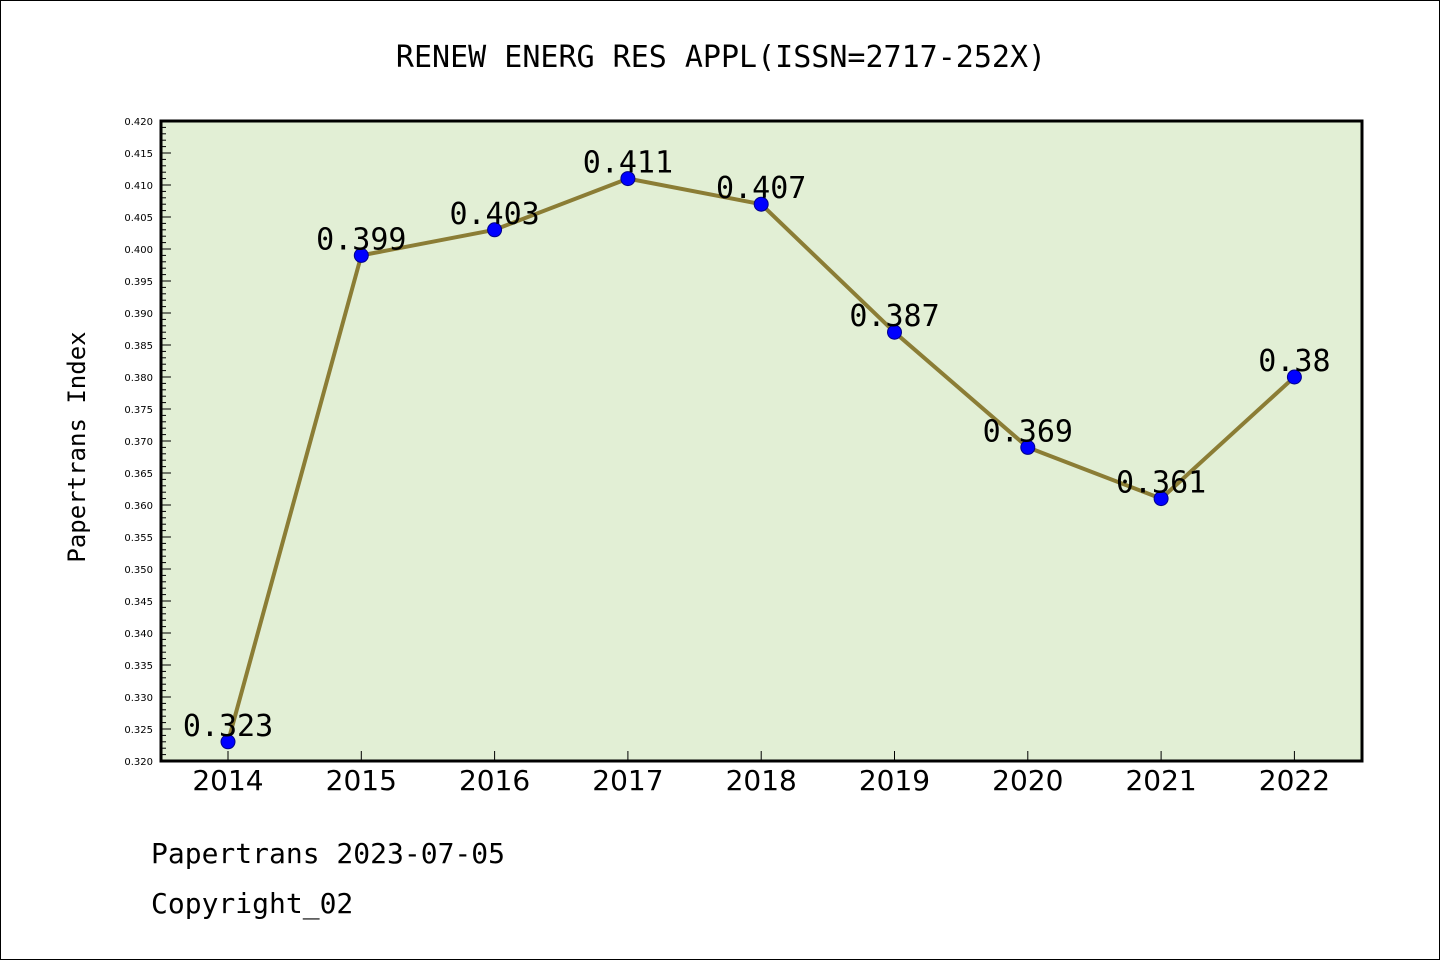 The width and height of the screenshot is (1440, 961). Describe the element at coordinates (721, 57) in the screenshot. I see `chart-title: RENEW ENERG RES APPL(ISSN=2717-252X)` at that location.